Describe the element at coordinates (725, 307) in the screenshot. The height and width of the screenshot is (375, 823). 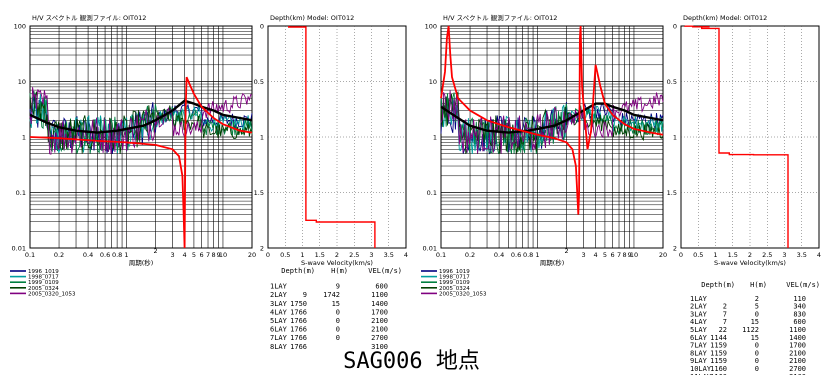
I see `table-layer-depth: 2` at that location.